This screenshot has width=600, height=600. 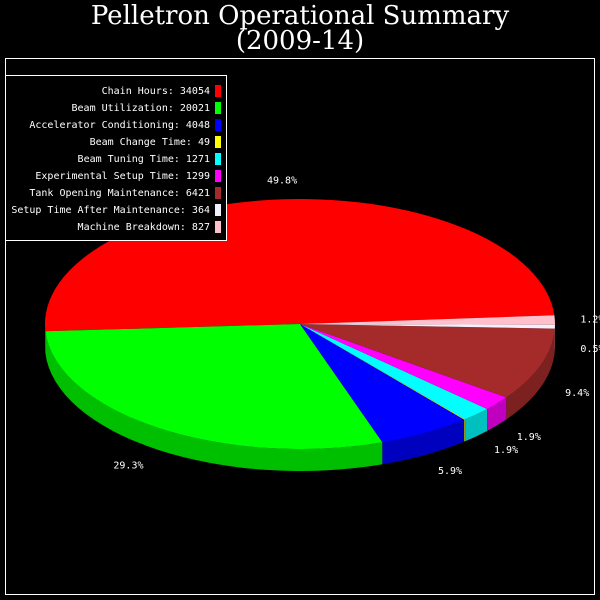 I want to click on legend-label: Beam Tuning Time: 1271, so click(x=144, y=159).